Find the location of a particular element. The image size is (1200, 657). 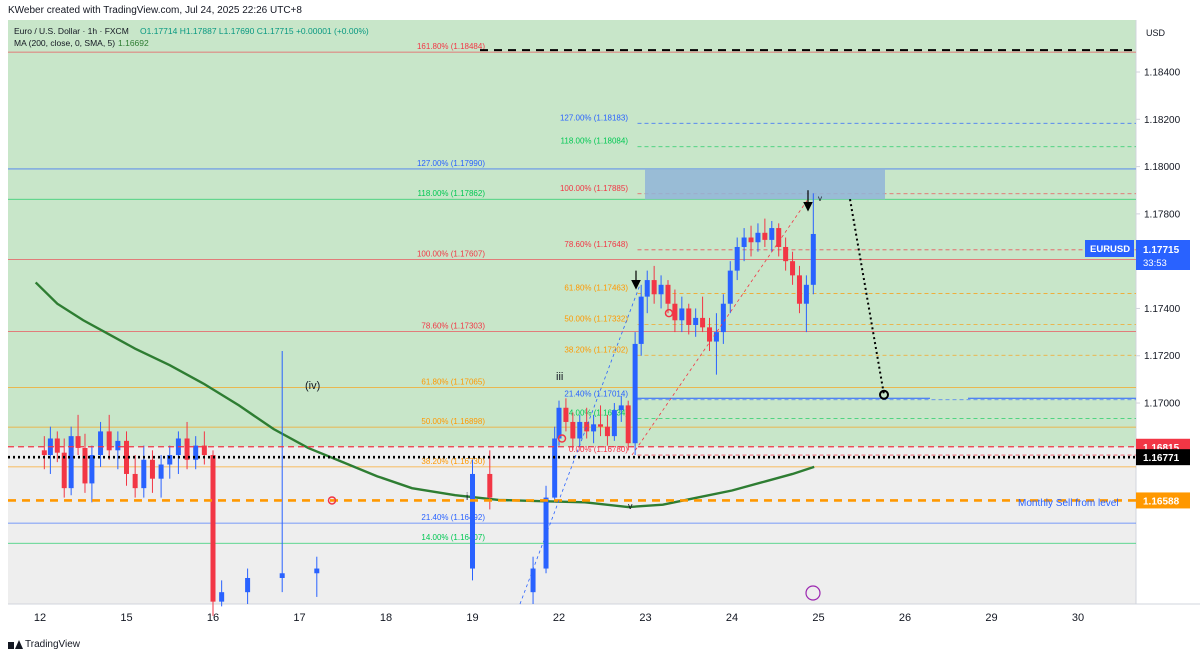

x-tick-label: 15 is located at coordinates (126, 618).